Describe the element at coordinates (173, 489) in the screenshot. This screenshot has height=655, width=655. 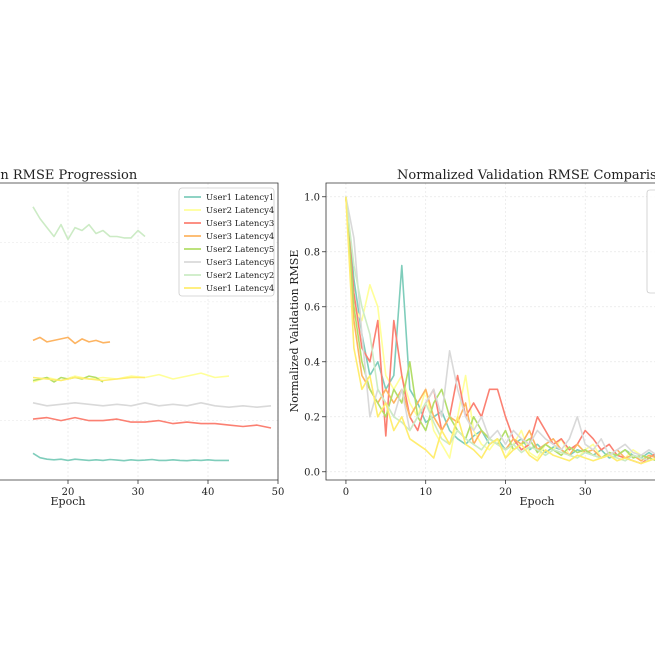
I see `left-x-ticks: 20 30 40 50` at that location.